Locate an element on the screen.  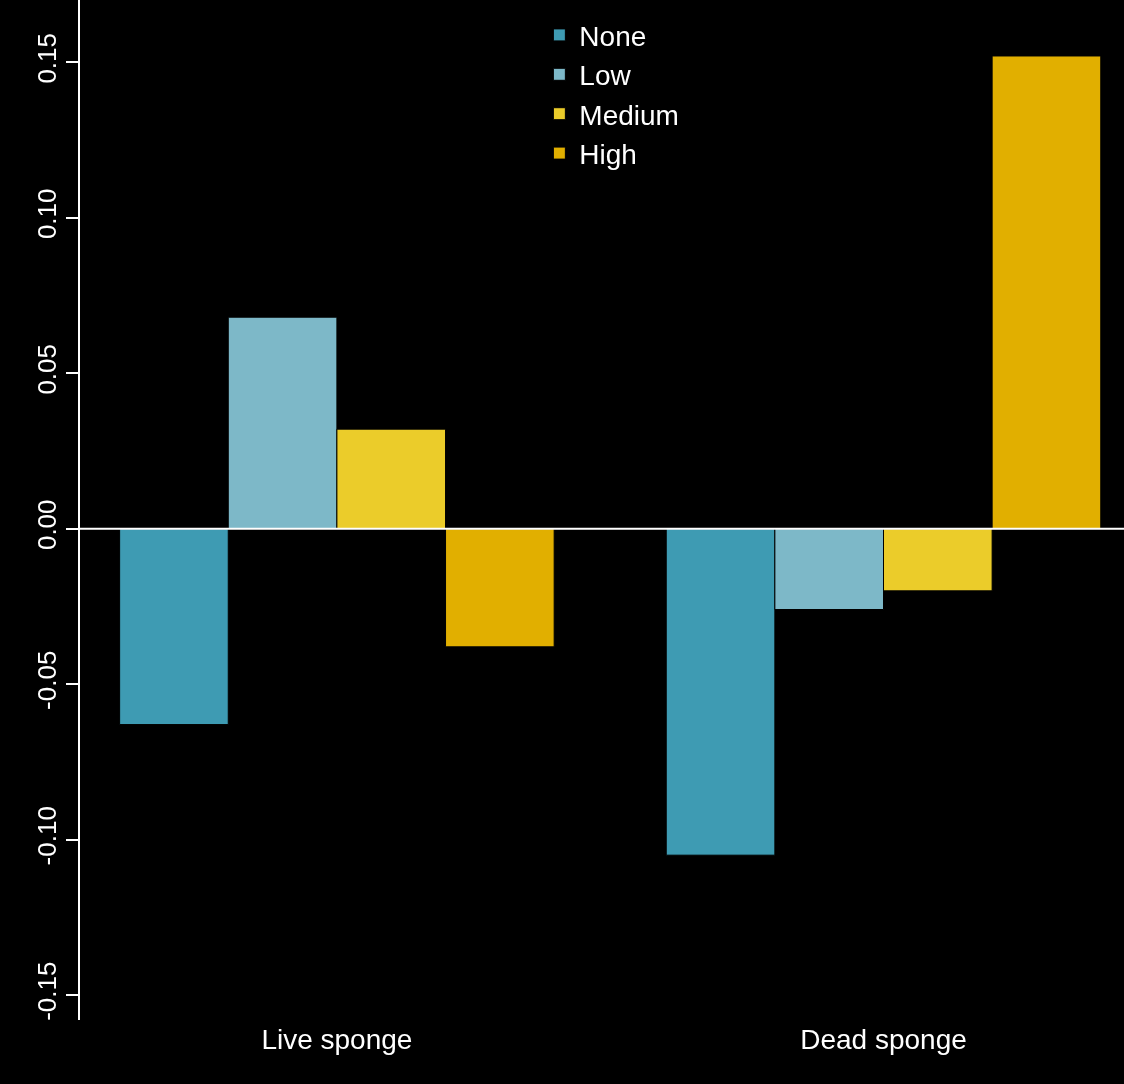
legend-label: Medium is located at coordinates (629, 115).